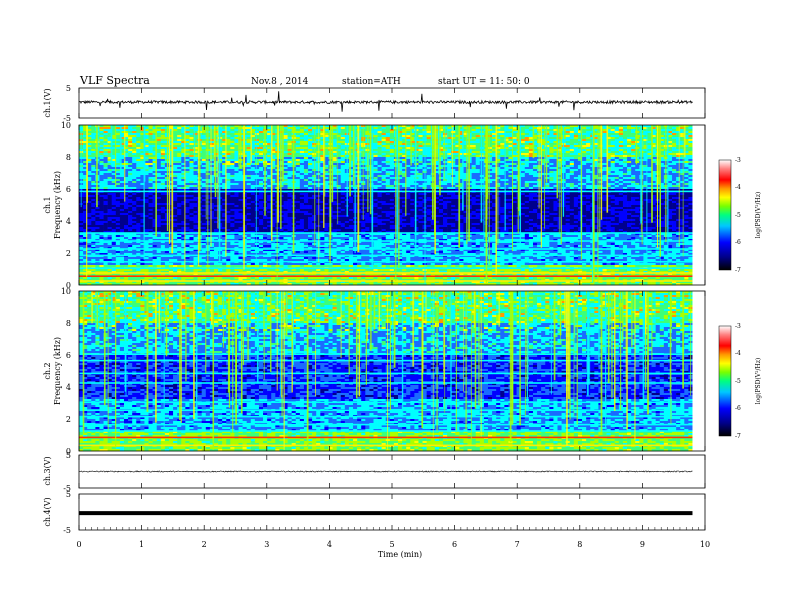 The image size is (792, 612). I want to click on ch1-voltage-trace, so click(386, 101).